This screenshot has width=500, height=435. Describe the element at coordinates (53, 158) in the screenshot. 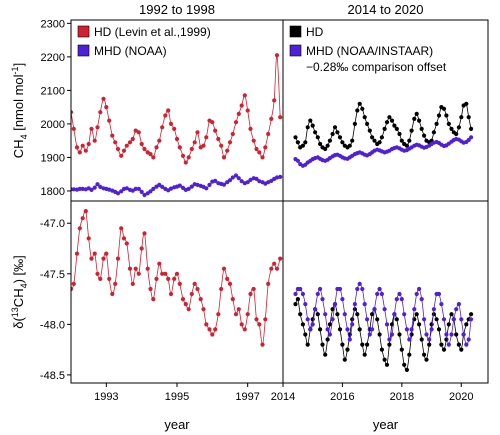

I see `y-tick-label: 1900` at that location.